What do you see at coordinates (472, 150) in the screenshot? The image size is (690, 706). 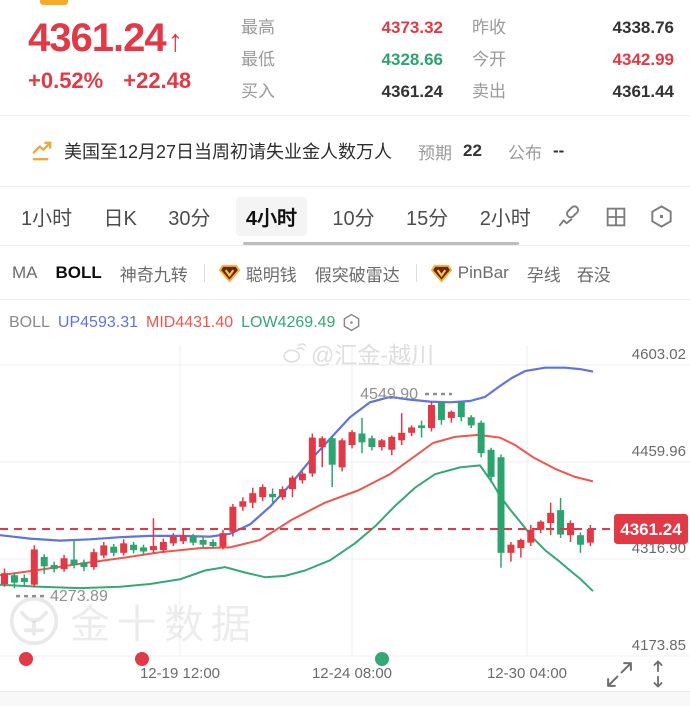 I see `forecast-value: 22` at bounding box center [472, 150].